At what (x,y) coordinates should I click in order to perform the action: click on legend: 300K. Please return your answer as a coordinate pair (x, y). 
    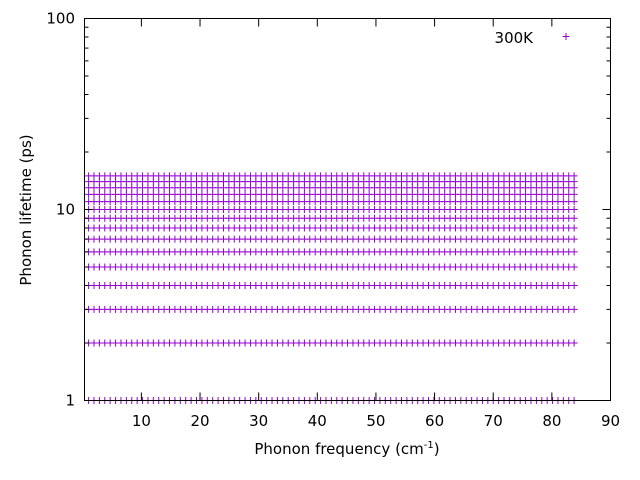
    Looking at the image, I should click on (532, 38).